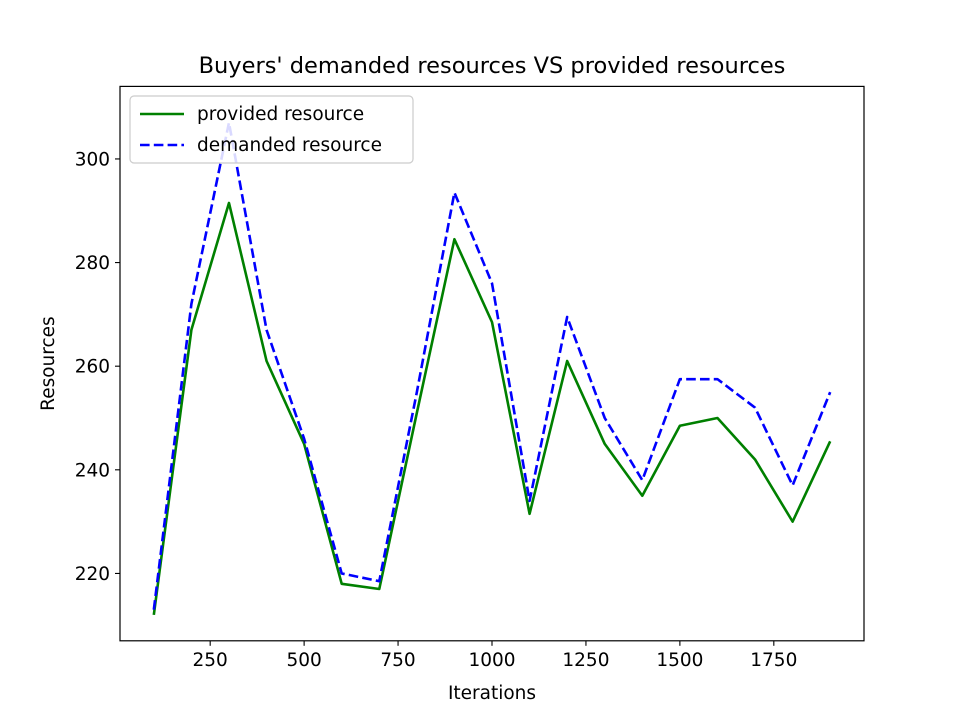  What do you see at coordinates (92, 470) in the screenshot?
I see `y-tick-label: 240` at bounding box center [92, 470].